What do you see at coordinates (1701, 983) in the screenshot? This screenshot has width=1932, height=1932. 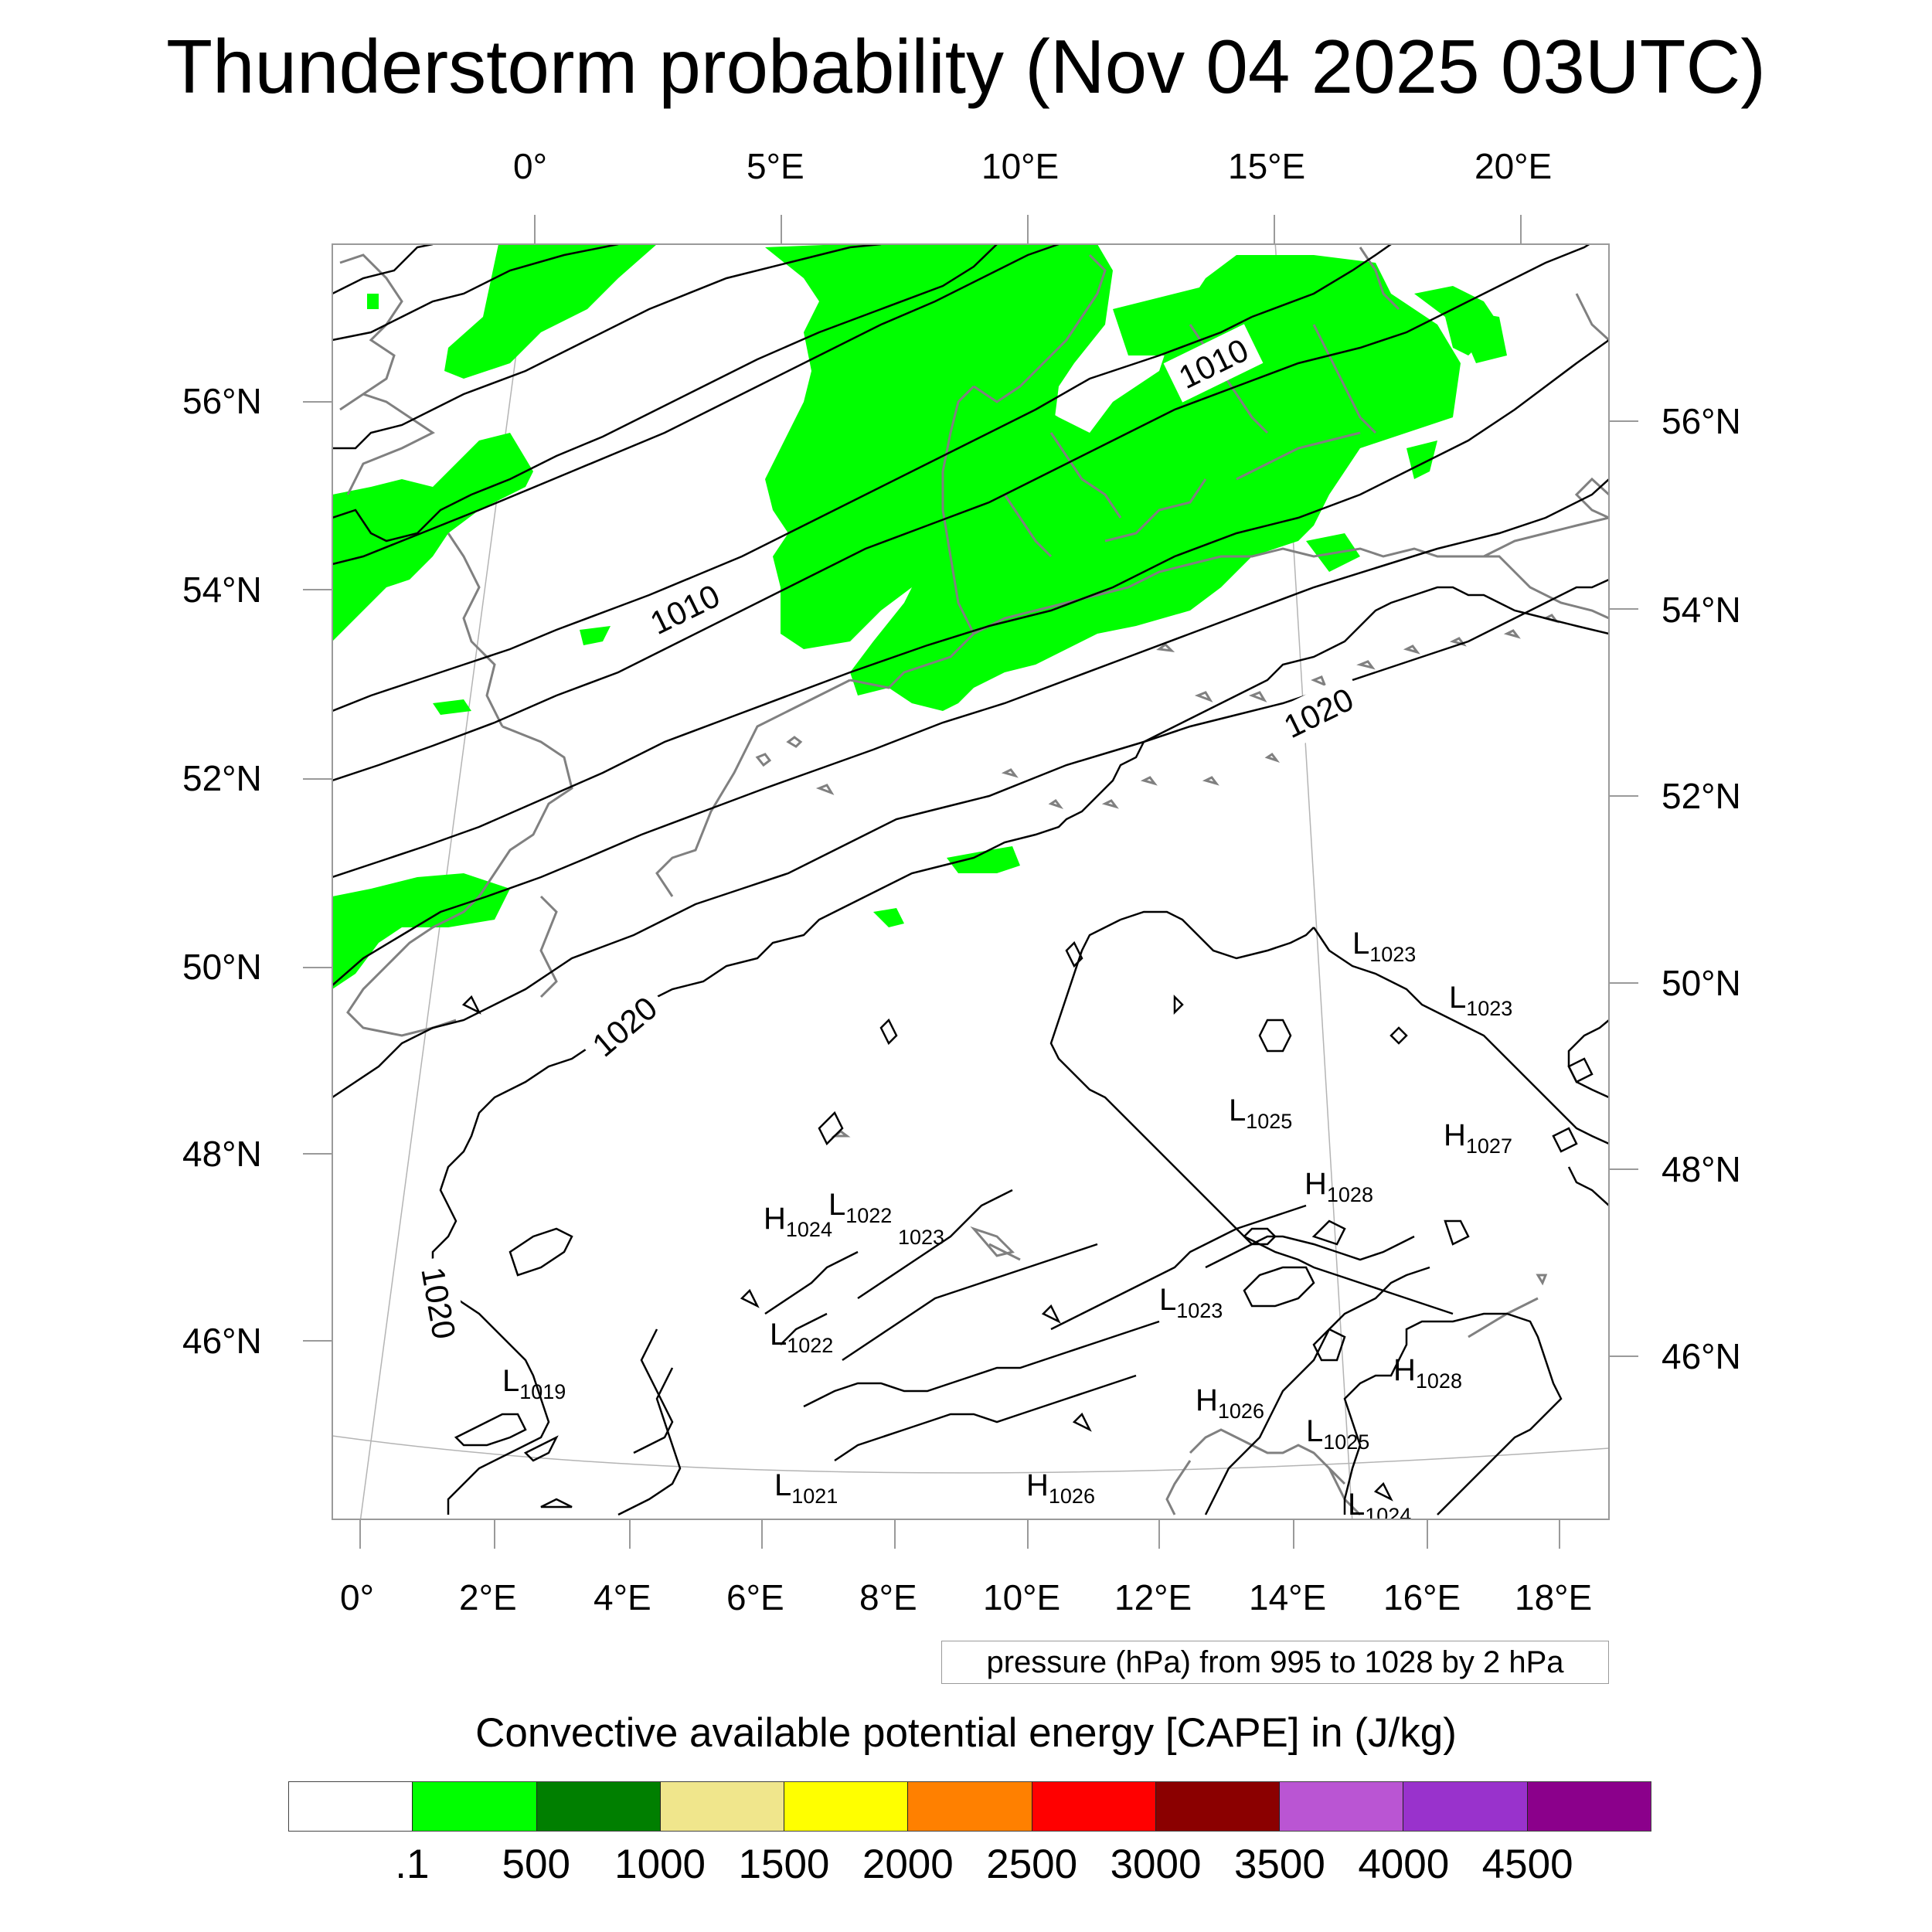 I see `right-latitude-label: 50°N` at bounding box center [1701, 983].